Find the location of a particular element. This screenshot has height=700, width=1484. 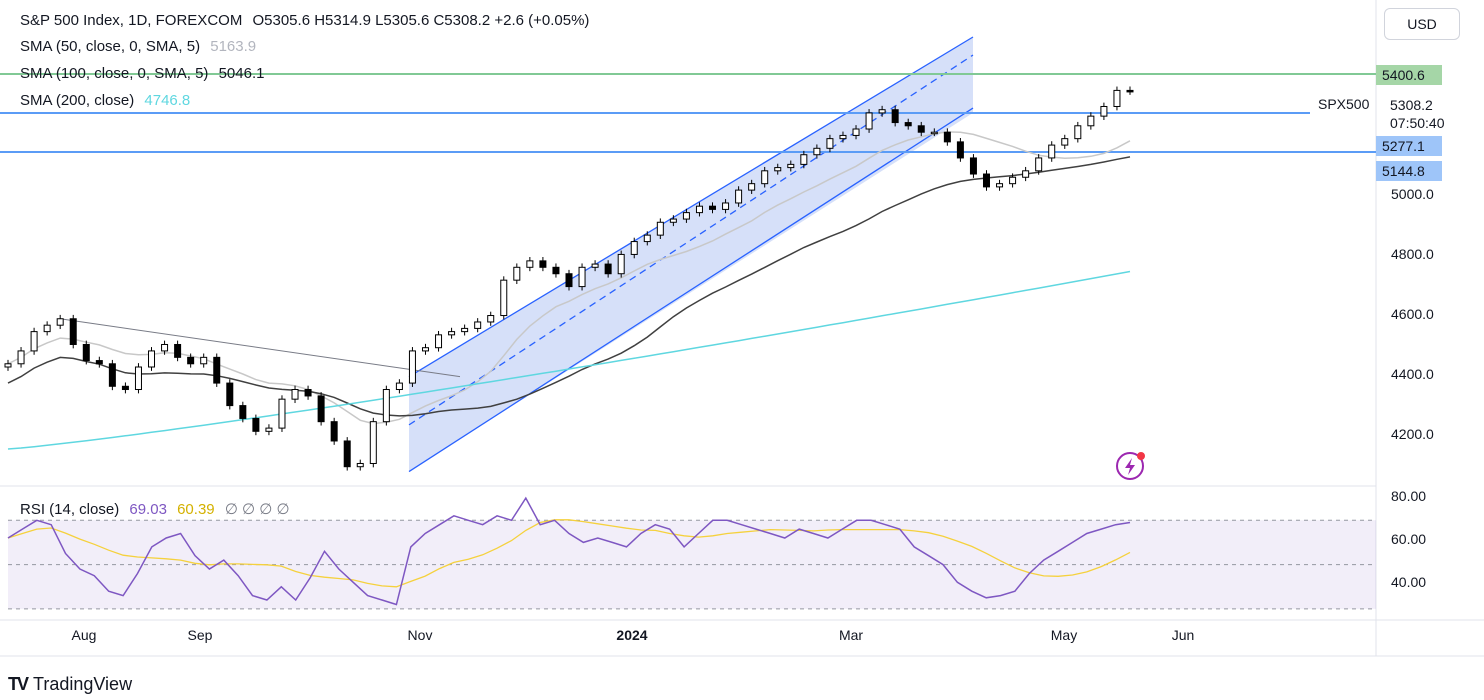

rsi-tick: 80.00 is located at coordinates (1409, 496).